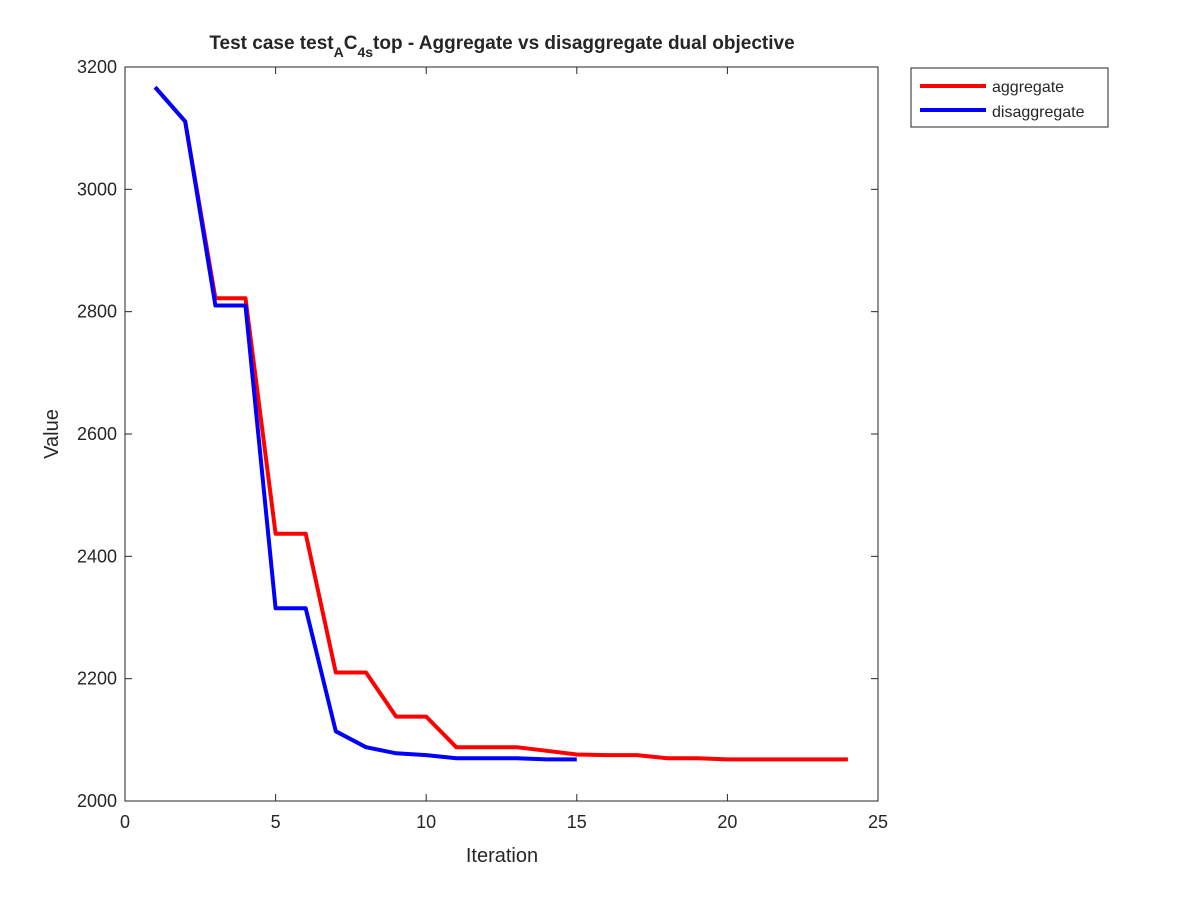 This screenshot has width=1200, height=900. What do you see at coordinates (97, 312) in the screenshot?
I see `y-tick-label: 2800` at bounding box center [97, 312].